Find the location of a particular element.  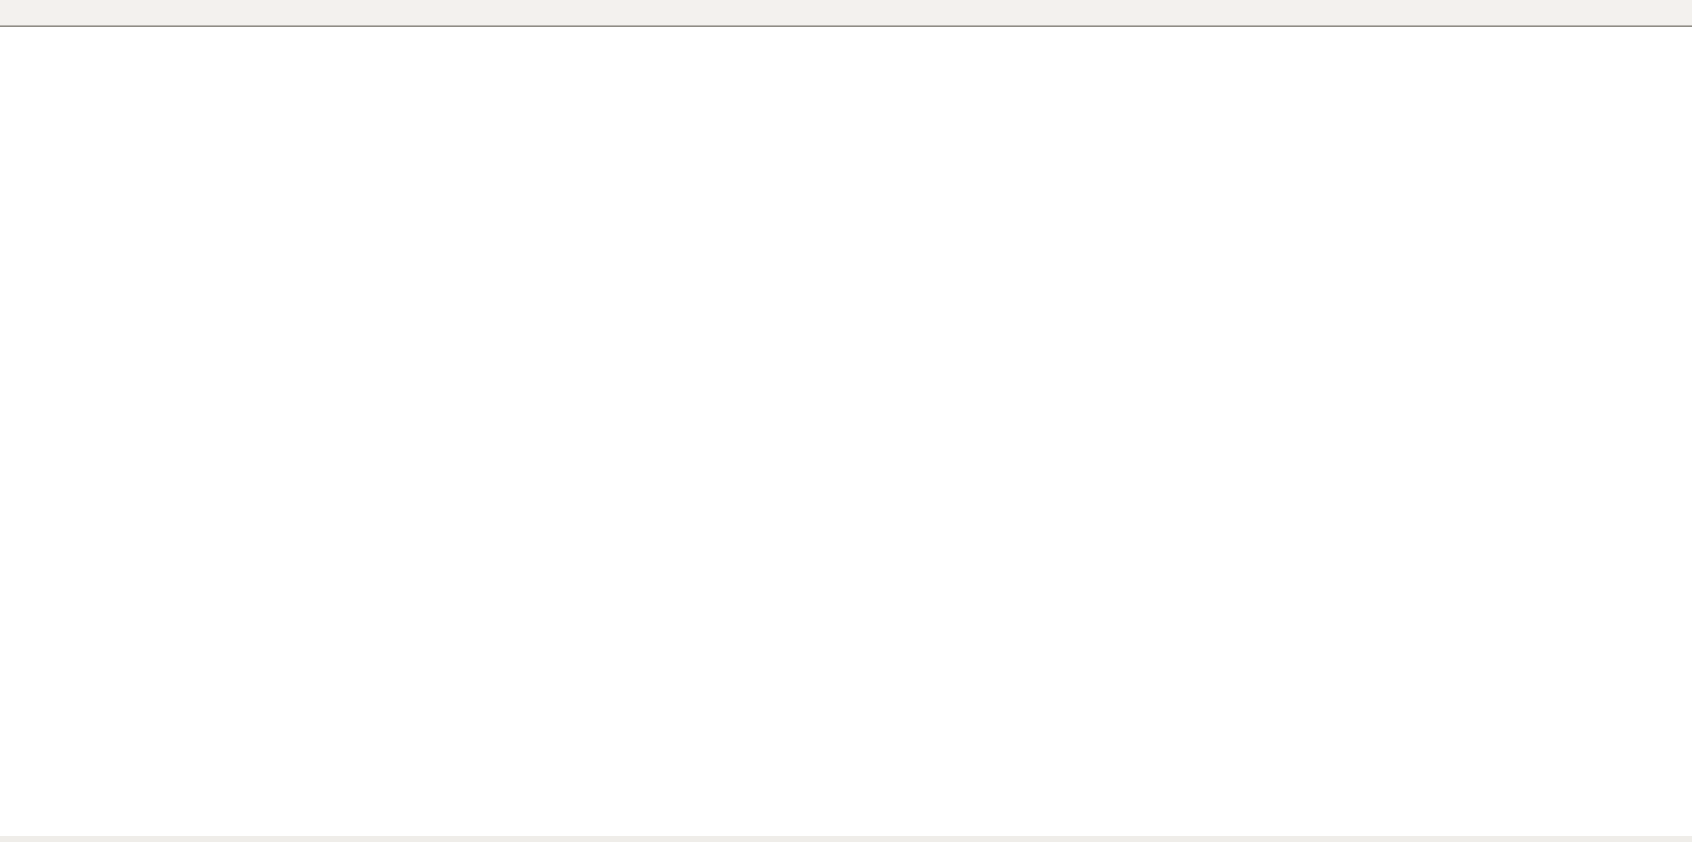

main-toolbar is located at coordinates (846, 13).